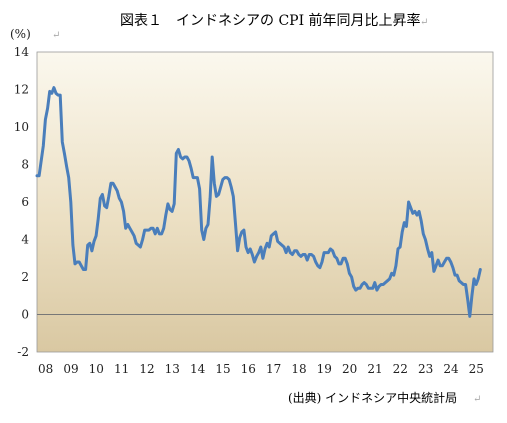 Image resolution: width=507 pixels, height=423 pixels. What do you see at coordinates (425, 369) in the screenshot?
I see `x-tick-label: 23` at bounding box center [425, 369].